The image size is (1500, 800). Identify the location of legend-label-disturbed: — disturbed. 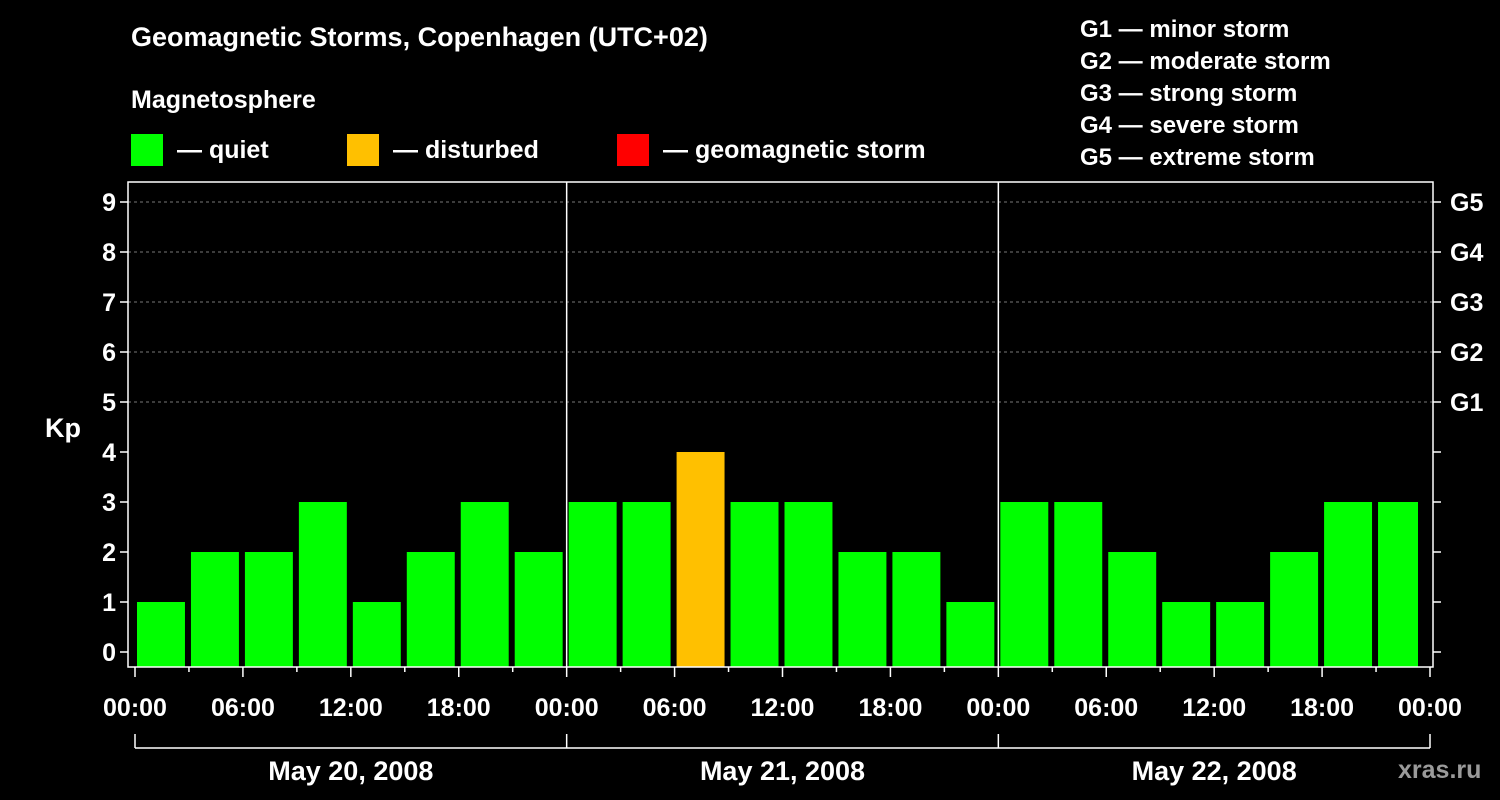
(466, 149).